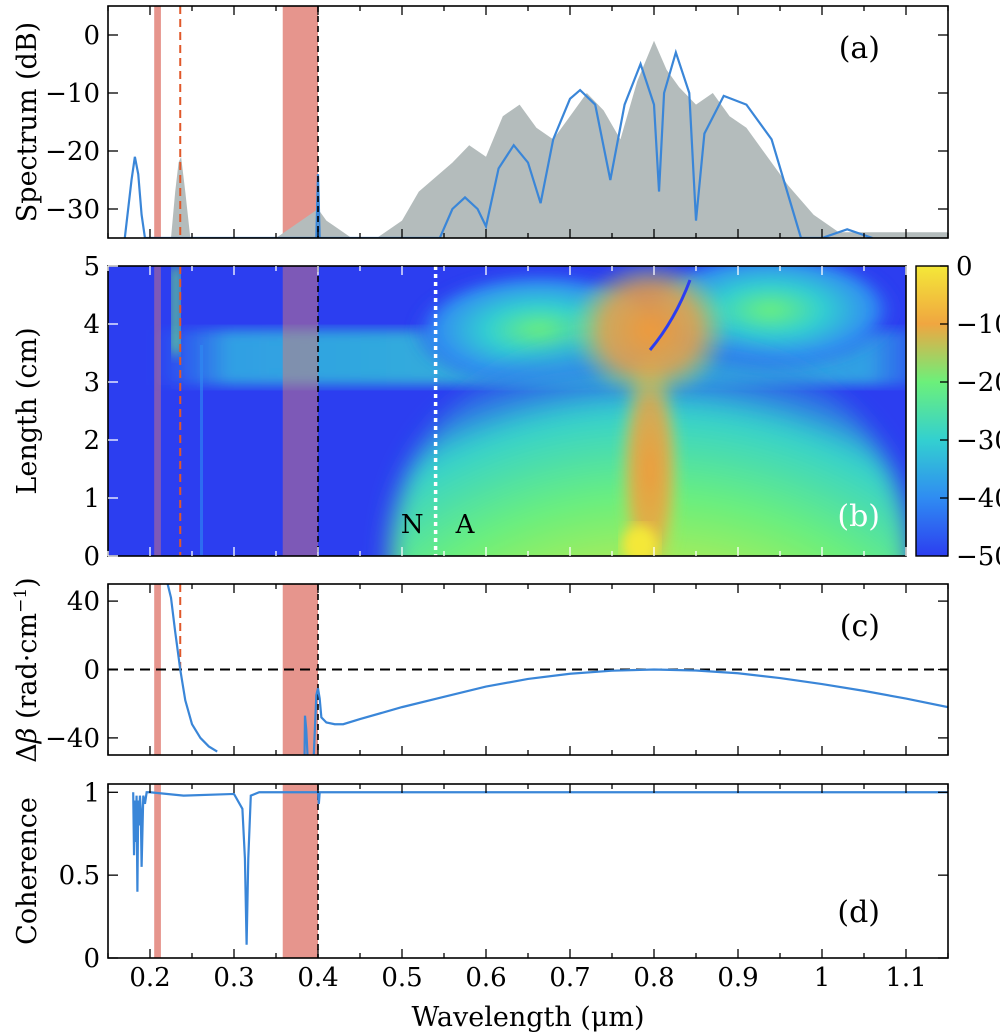  I want to click on y-tick-label: 0.5, so click(79, 876).